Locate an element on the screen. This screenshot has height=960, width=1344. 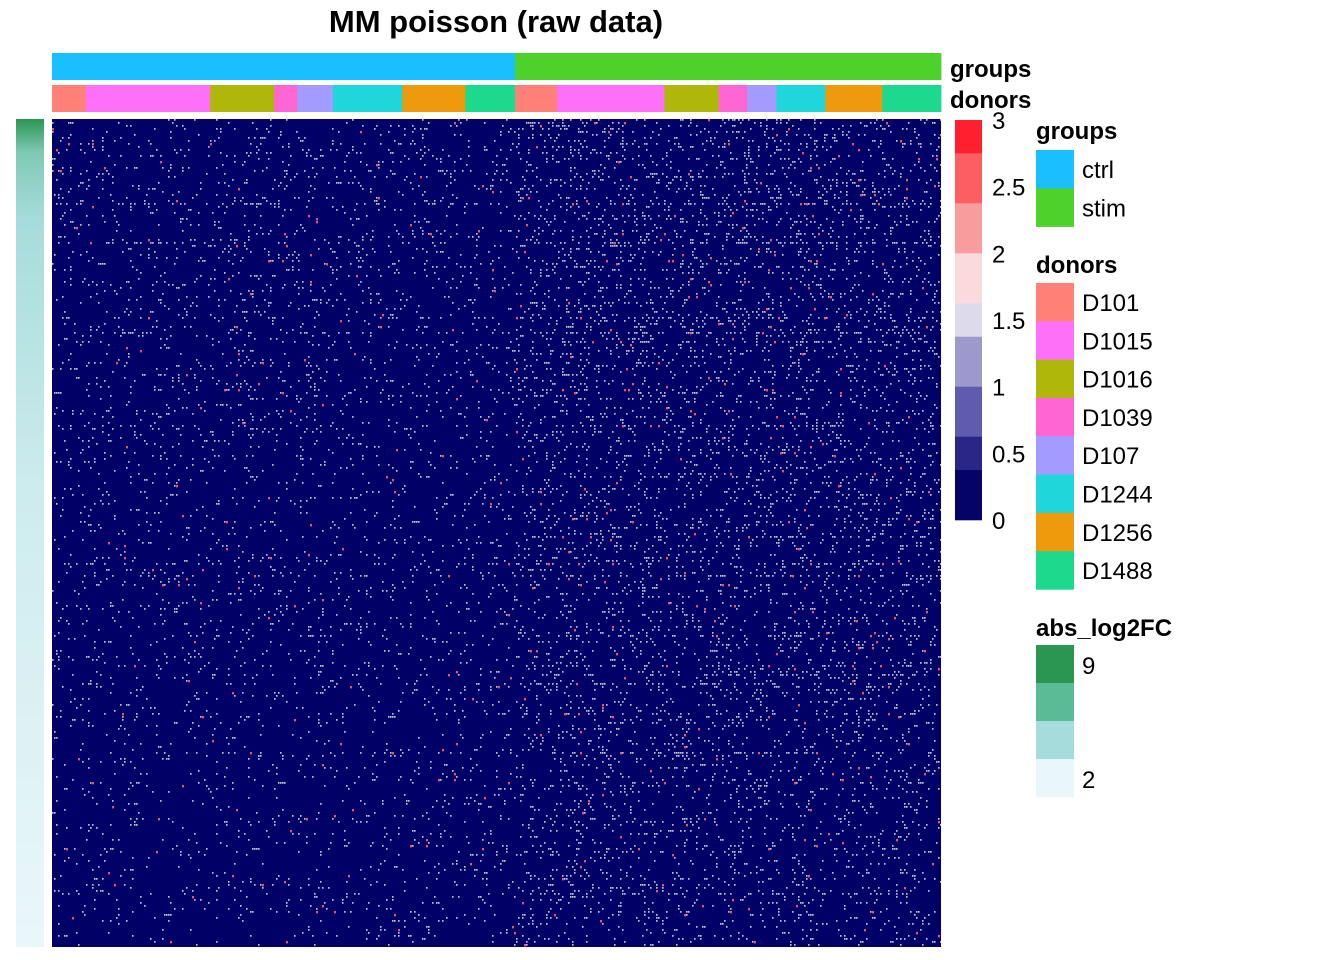
donors-legend-label-d1039: D1039 is located at coordinates (1117, 418).